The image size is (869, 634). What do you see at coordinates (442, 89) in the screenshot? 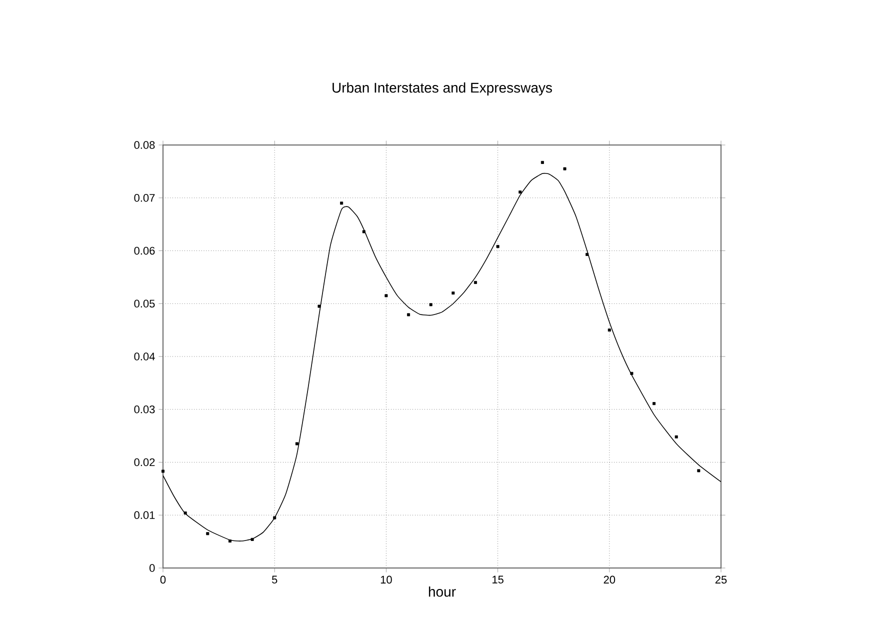
I see `chart-title: Urban Interstates and Expressways` at bounding box center [442, 89].